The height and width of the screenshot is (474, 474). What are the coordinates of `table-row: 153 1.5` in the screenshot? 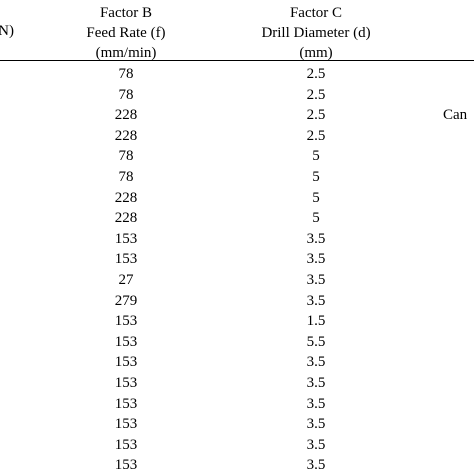 It's located at (237, 321).